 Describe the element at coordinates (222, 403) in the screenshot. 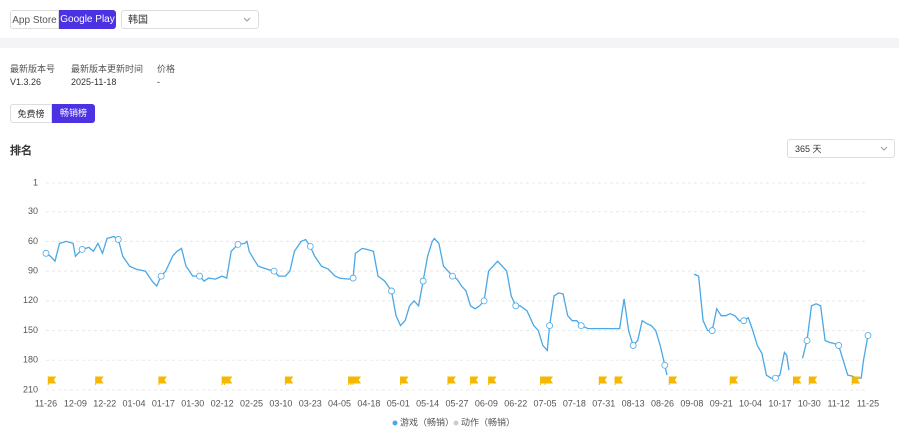

I see `x-tick-label: 02-12` at that location.